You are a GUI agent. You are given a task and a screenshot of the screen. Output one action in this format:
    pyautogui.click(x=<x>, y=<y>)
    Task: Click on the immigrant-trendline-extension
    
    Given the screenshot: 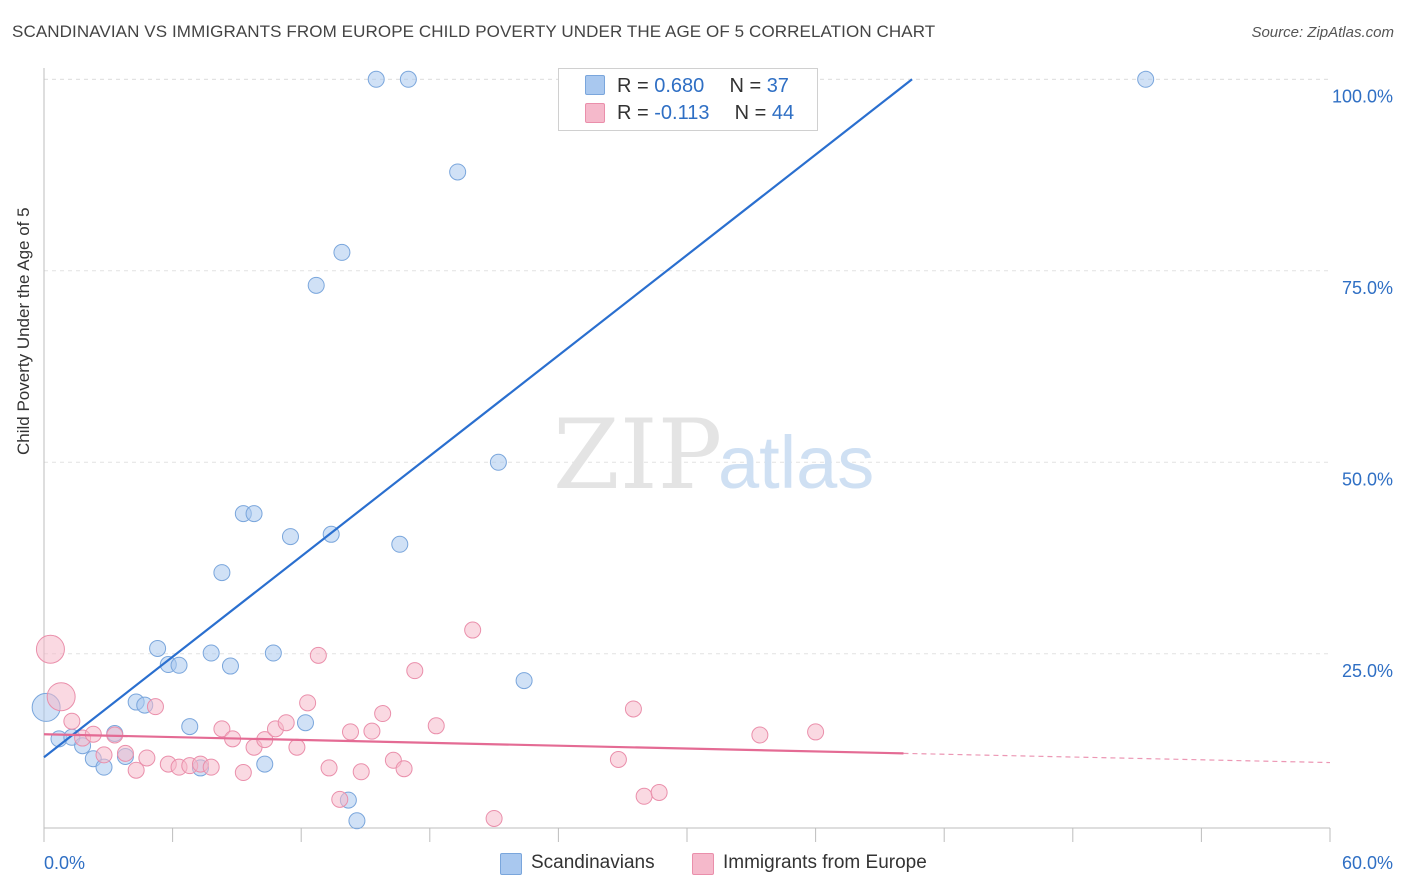 What is the action you would take?
    pyautogui.click(x=1117, y=758)
    